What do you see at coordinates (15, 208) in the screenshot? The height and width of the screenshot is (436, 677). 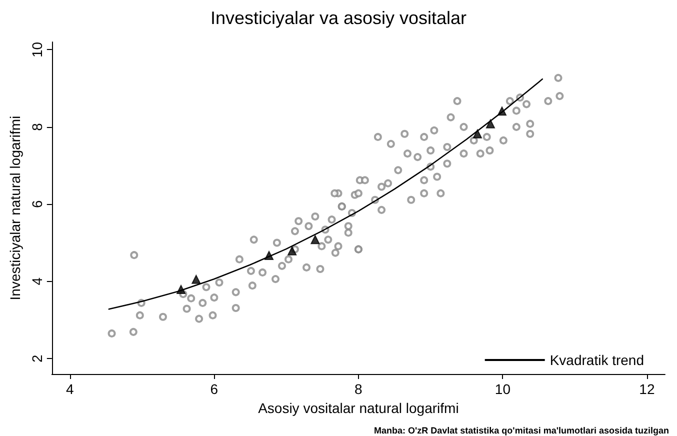 I see `y-axis-title: Investiciyalar natural logarifmi` at bounding box center [15, 208].